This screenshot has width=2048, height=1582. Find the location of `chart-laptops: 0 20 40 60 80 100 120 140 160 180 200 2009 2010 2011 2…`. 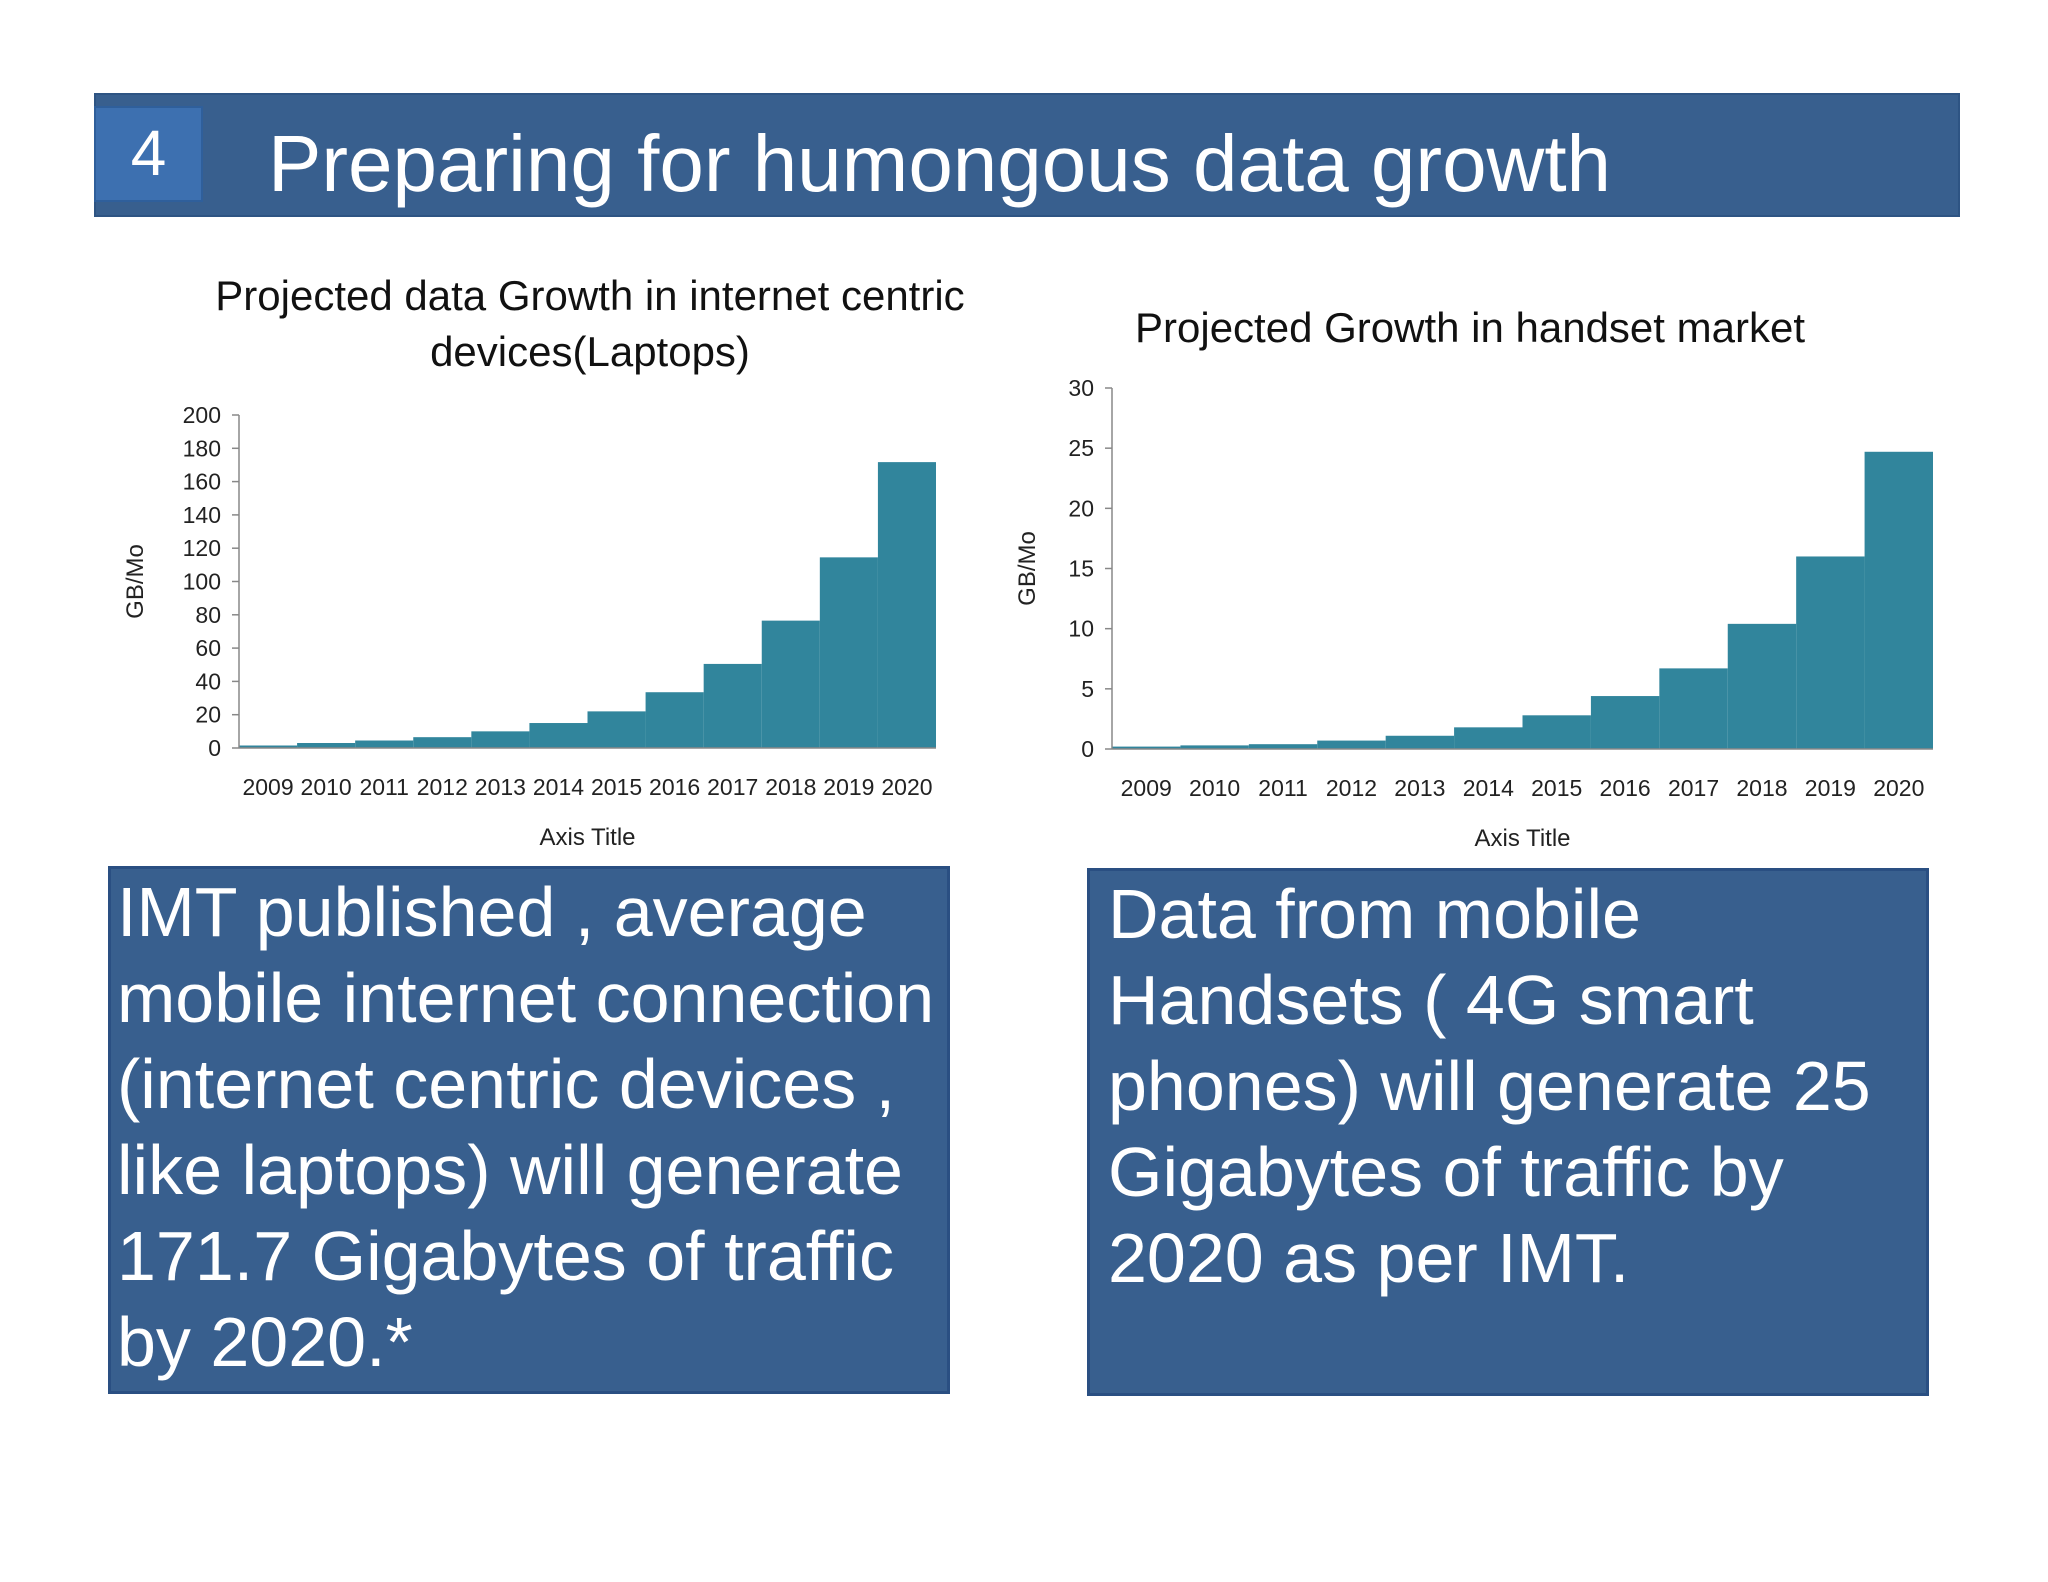

chart-laptops: 0 20 40 60 80 100 120 140 160 180 200 2009 2010 2011 2… is located at coordinates (529, 626).